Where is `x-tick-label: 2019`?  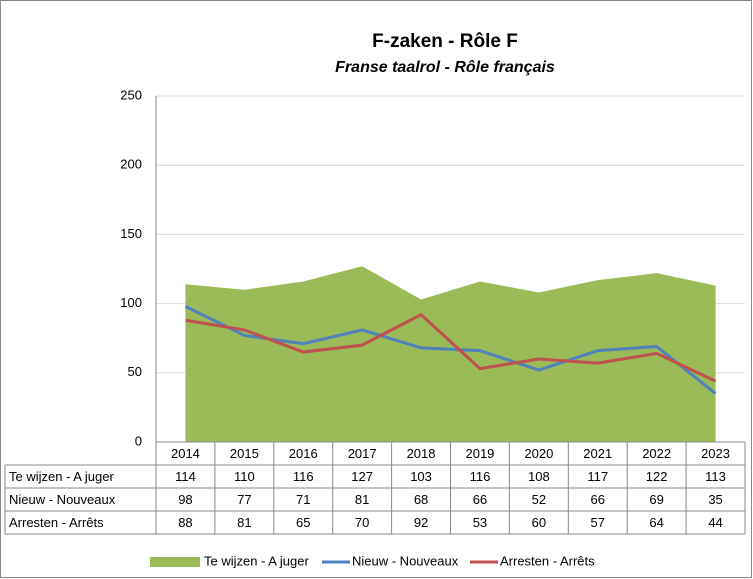 x-tick-label: 2019 is located at coordinates (479, 453).